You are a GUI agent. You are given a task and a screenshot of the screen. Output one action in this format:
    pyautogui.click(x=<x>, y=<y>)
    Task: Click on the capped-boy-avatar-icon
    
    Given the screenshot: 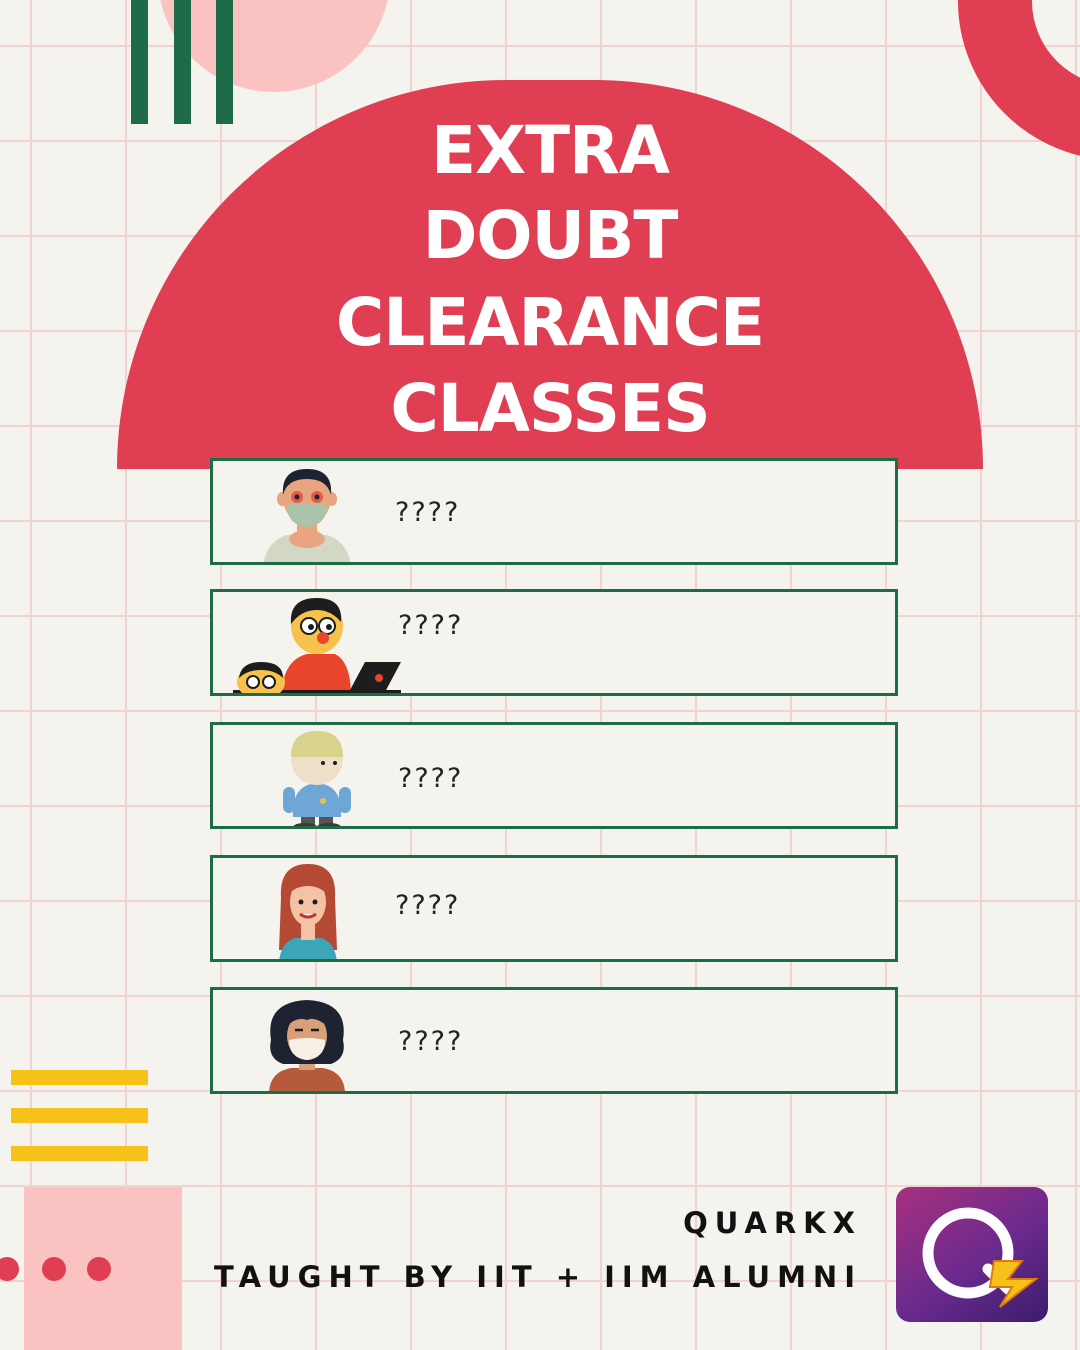 What is the action you would take?
    pyautogui.click(x=317, y=778)
    